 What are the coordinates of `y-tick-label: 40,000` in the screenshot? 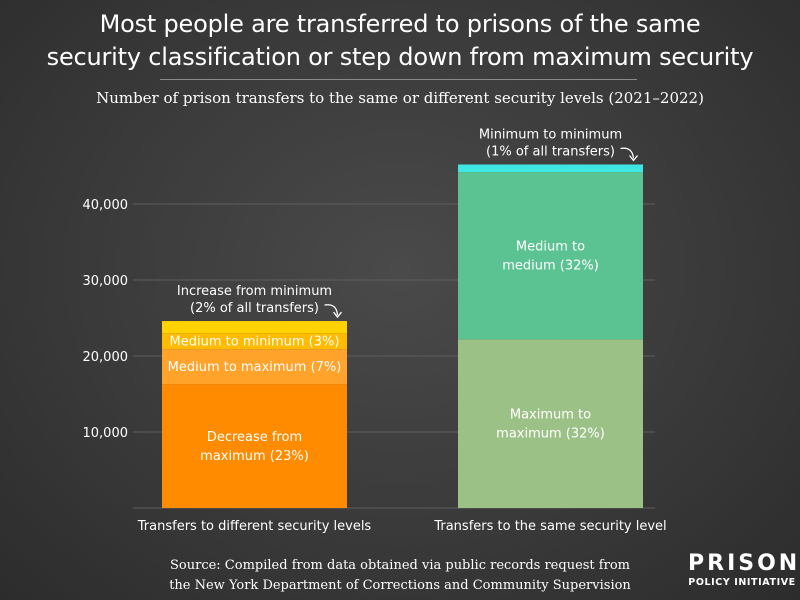 It's located at (106, 205).